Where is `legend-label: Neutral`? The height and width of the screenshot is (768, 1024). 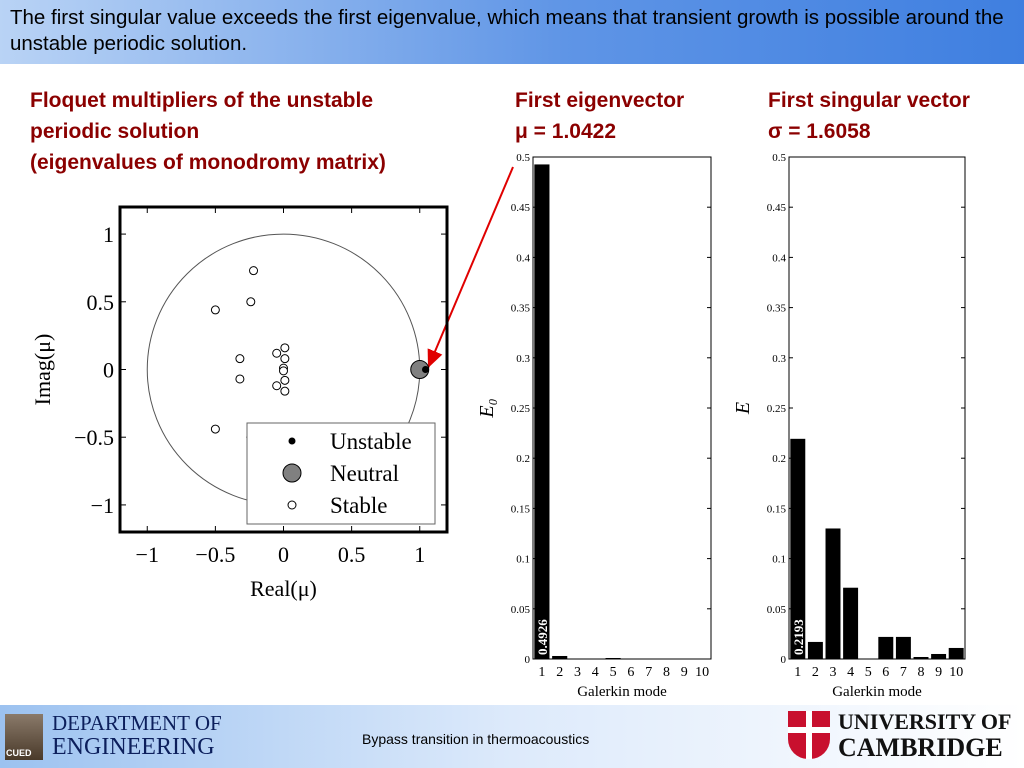
legend-label: Neutral is located at coordinates (364, 473).